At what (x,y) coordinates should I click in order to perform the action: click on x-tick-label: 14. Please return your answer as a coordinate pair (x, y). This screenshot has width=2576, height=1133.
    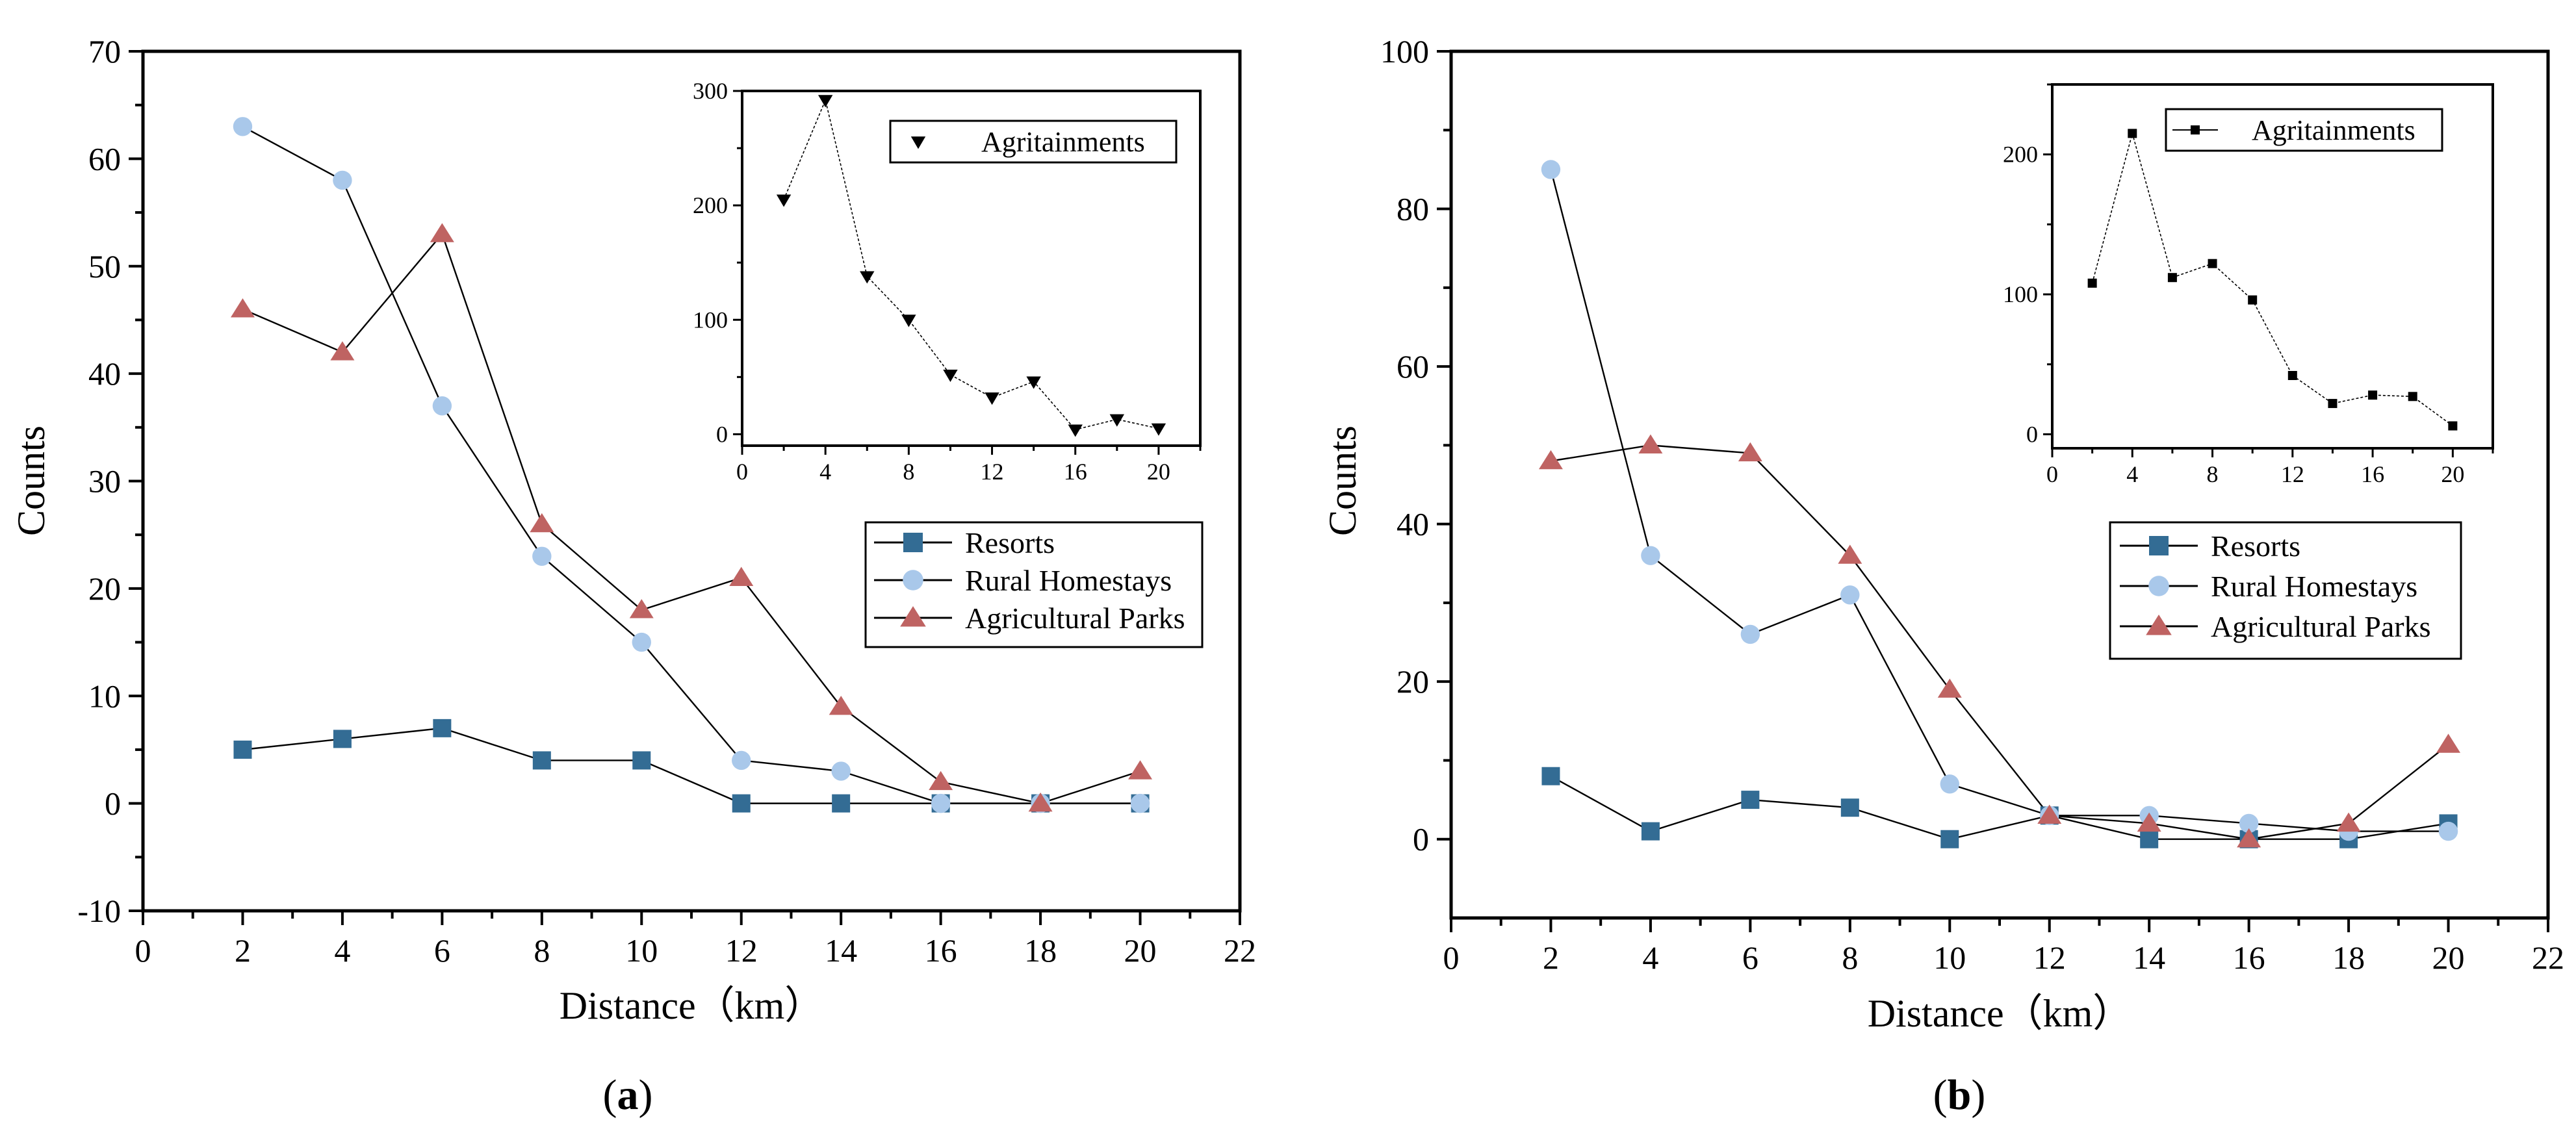
    Looking at the image, I should click on (841, 951).